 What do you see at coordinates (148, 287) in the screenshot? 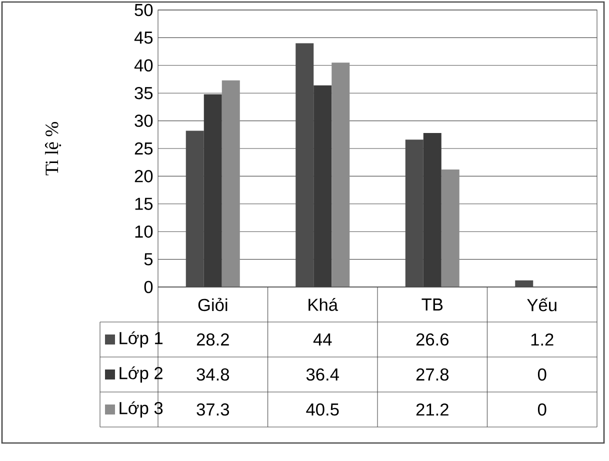
I see `y-tick-label: 0` at bounding box center [148, 287].